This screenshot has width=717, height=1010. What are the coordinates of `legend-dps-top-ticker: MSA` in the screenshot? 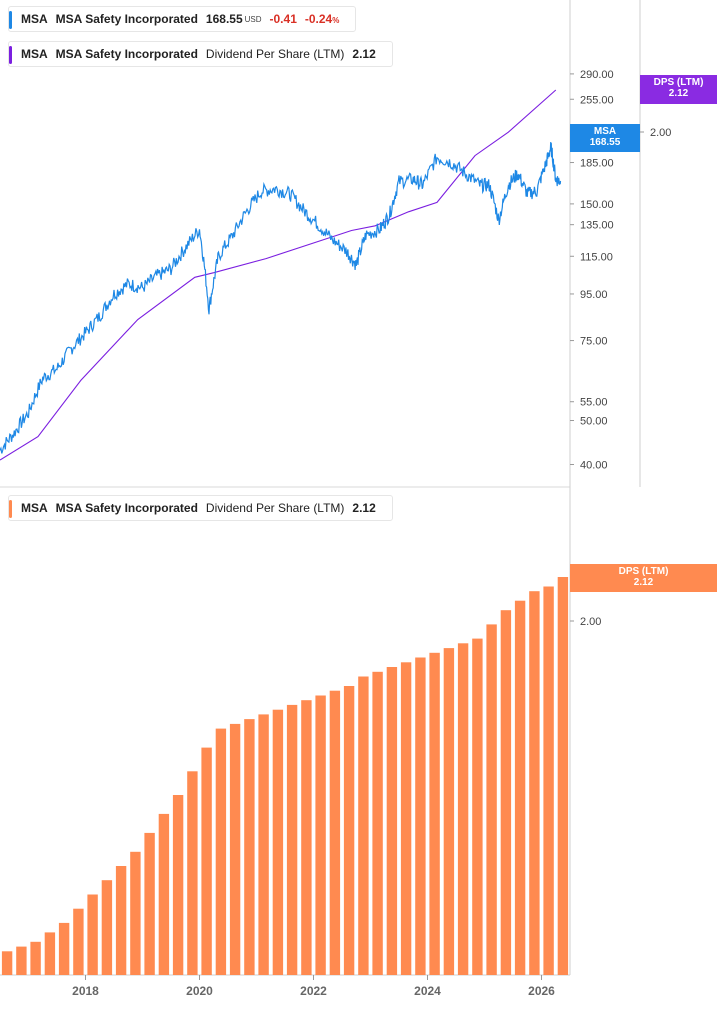 It's located at (34, 54).